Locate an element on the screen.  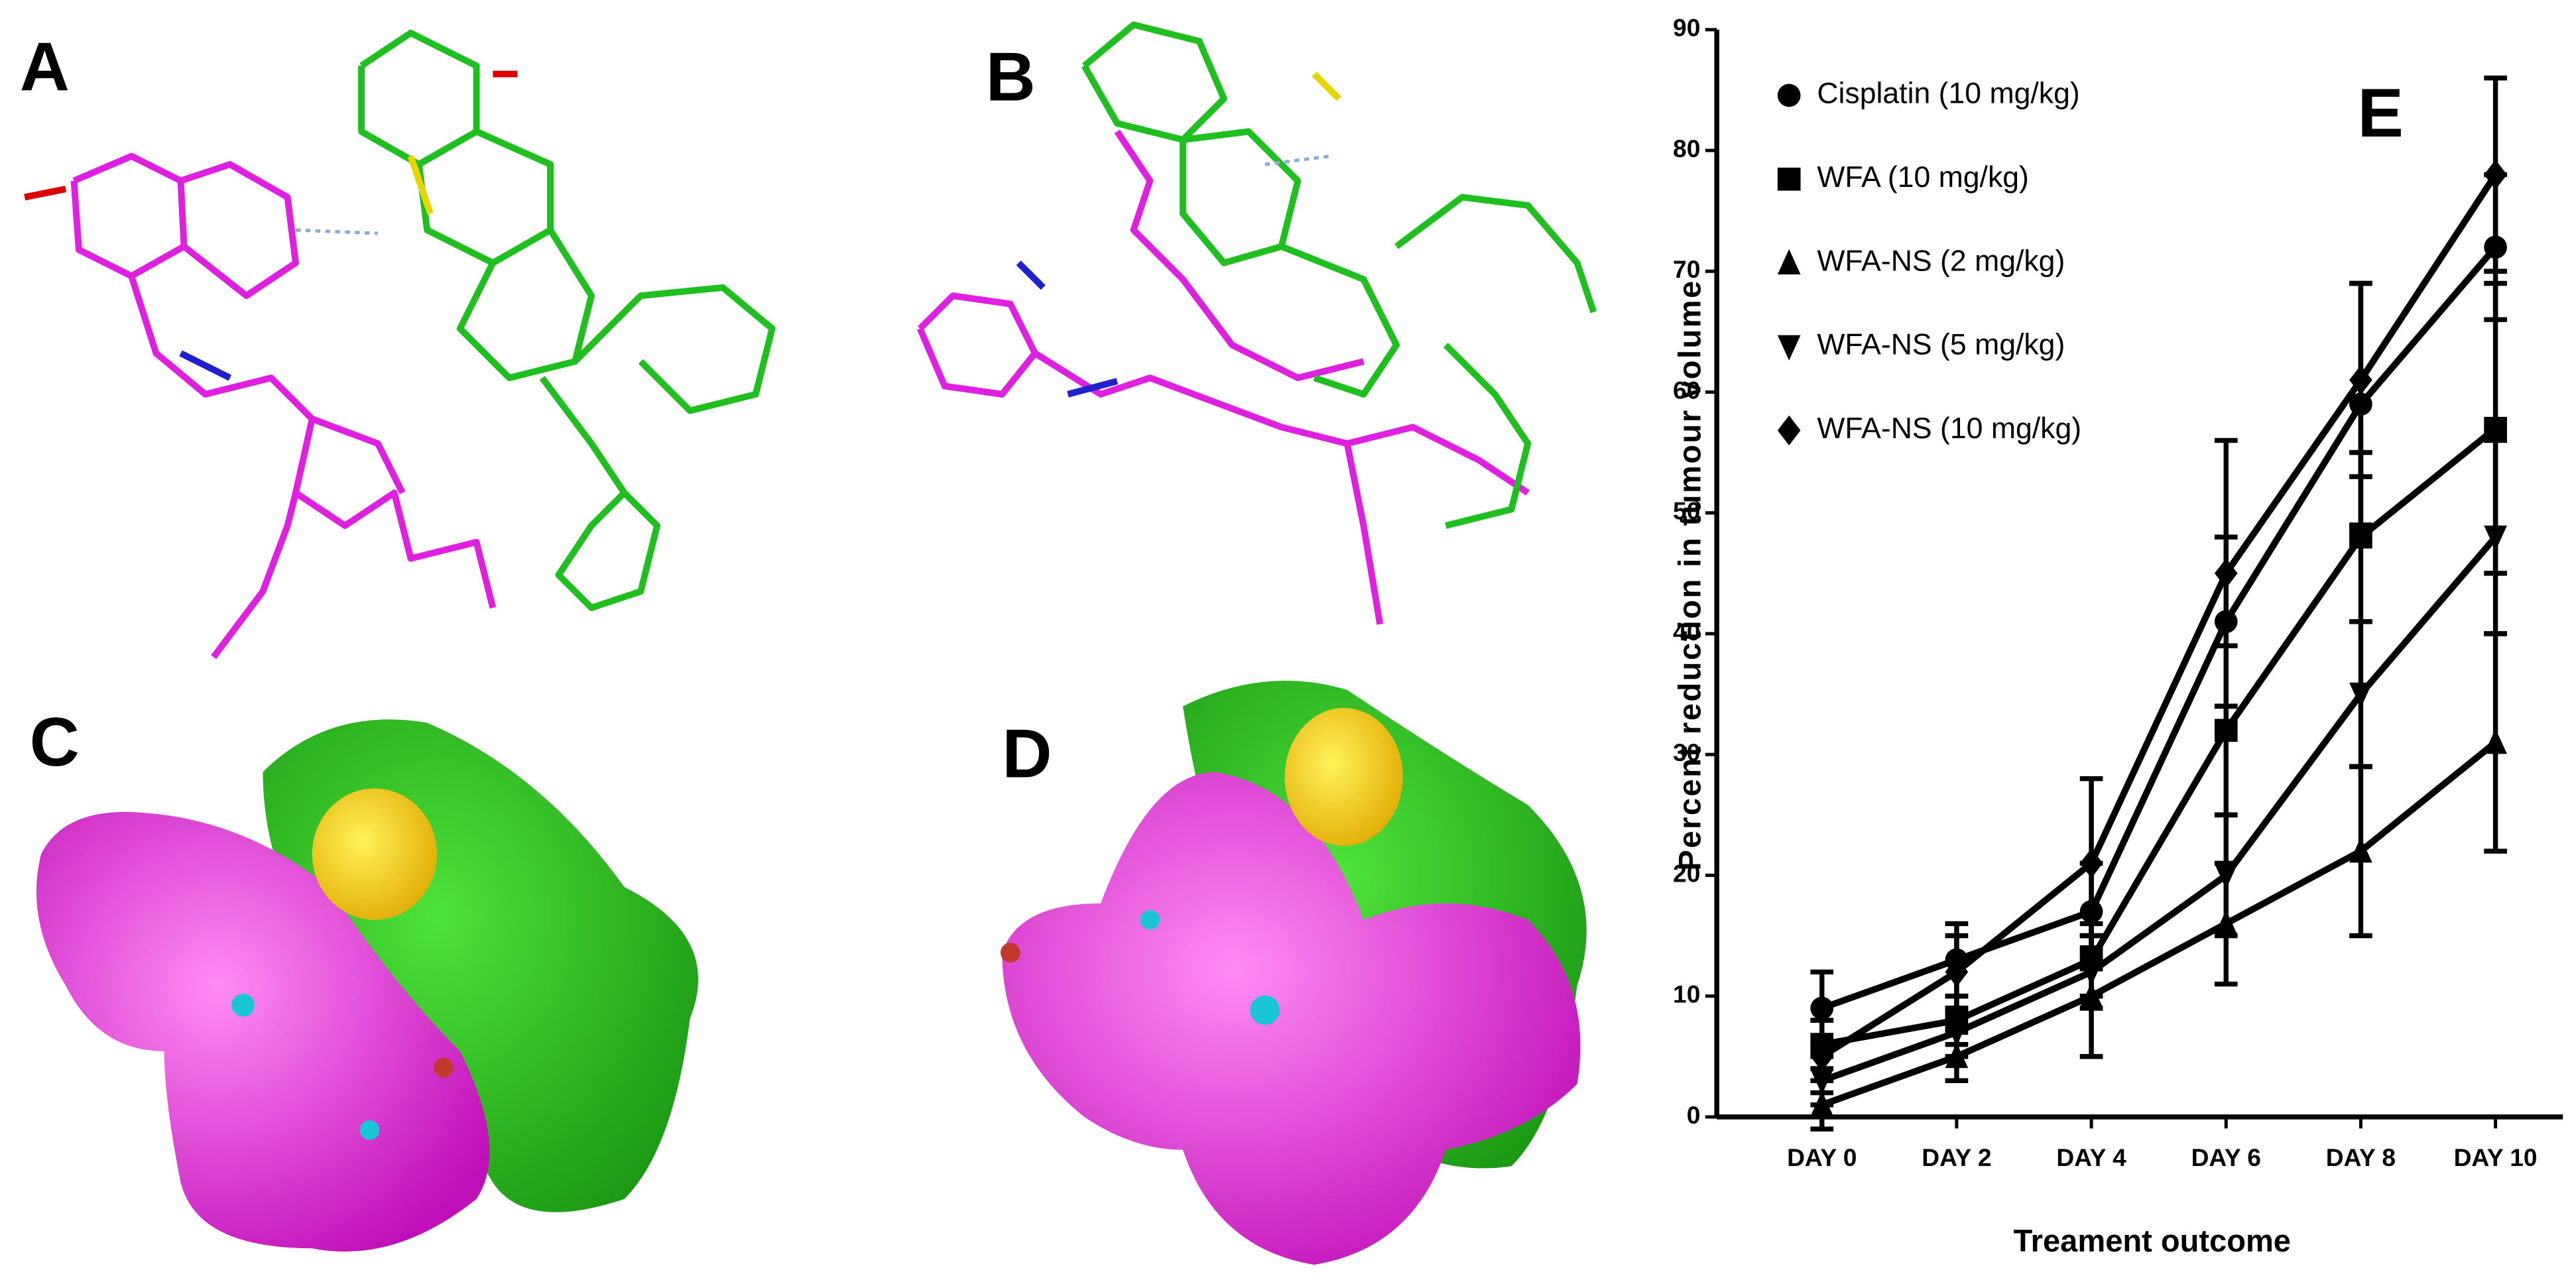
y-axis-title: Percent reduction in tumour volume is located at coordinates (1689, 574).